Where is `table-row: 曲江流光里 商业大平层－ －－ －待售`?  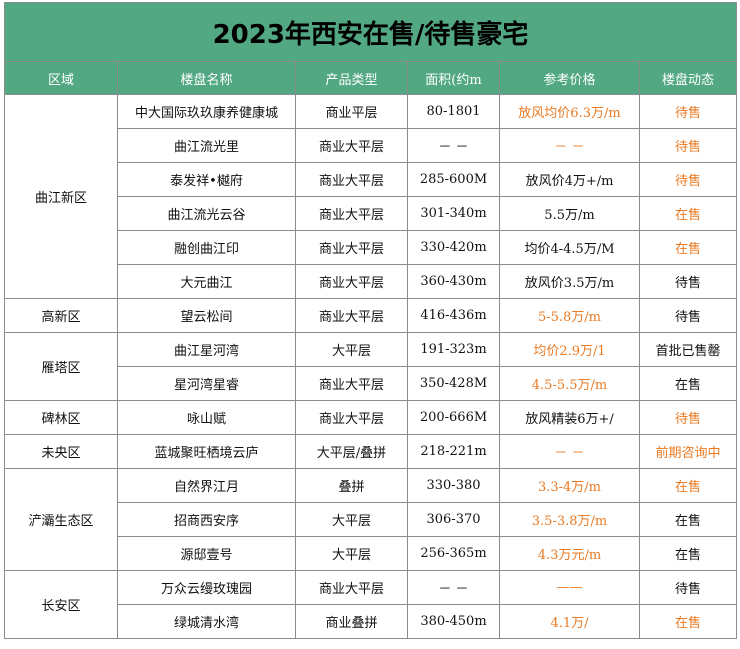
table-row: 曲江流光里 商业大平层－ －－ －待售 is located at coordinates (371, 145).